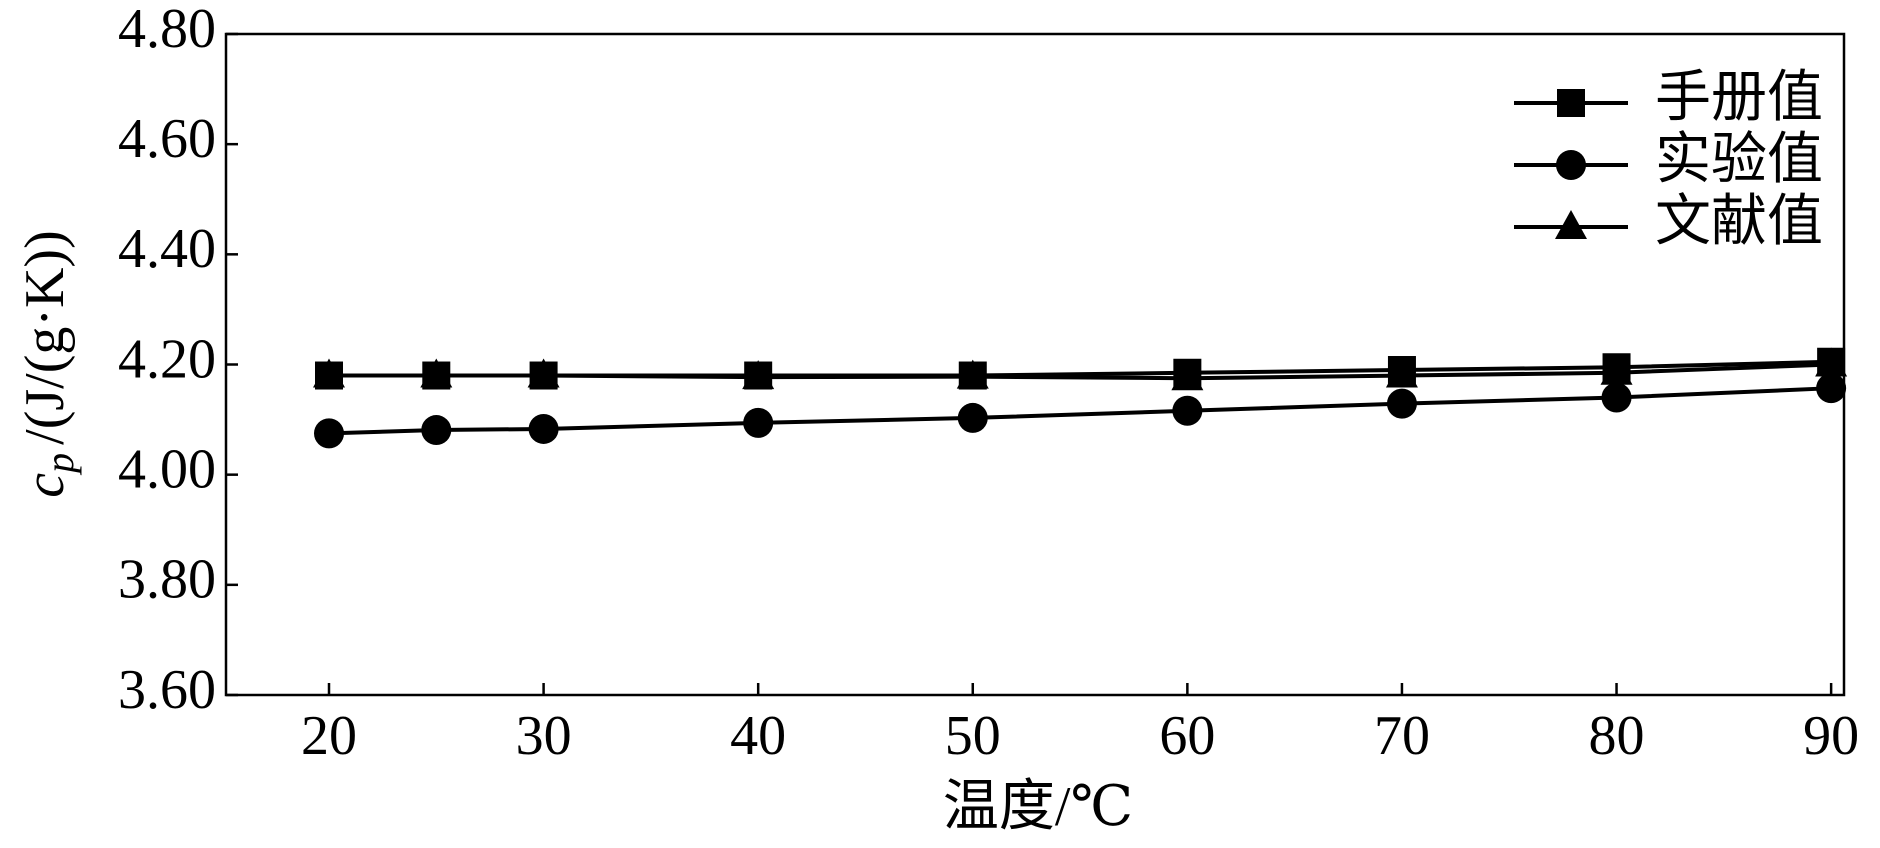  I want to click on y-axis-symbol: c, so click(45, 485).